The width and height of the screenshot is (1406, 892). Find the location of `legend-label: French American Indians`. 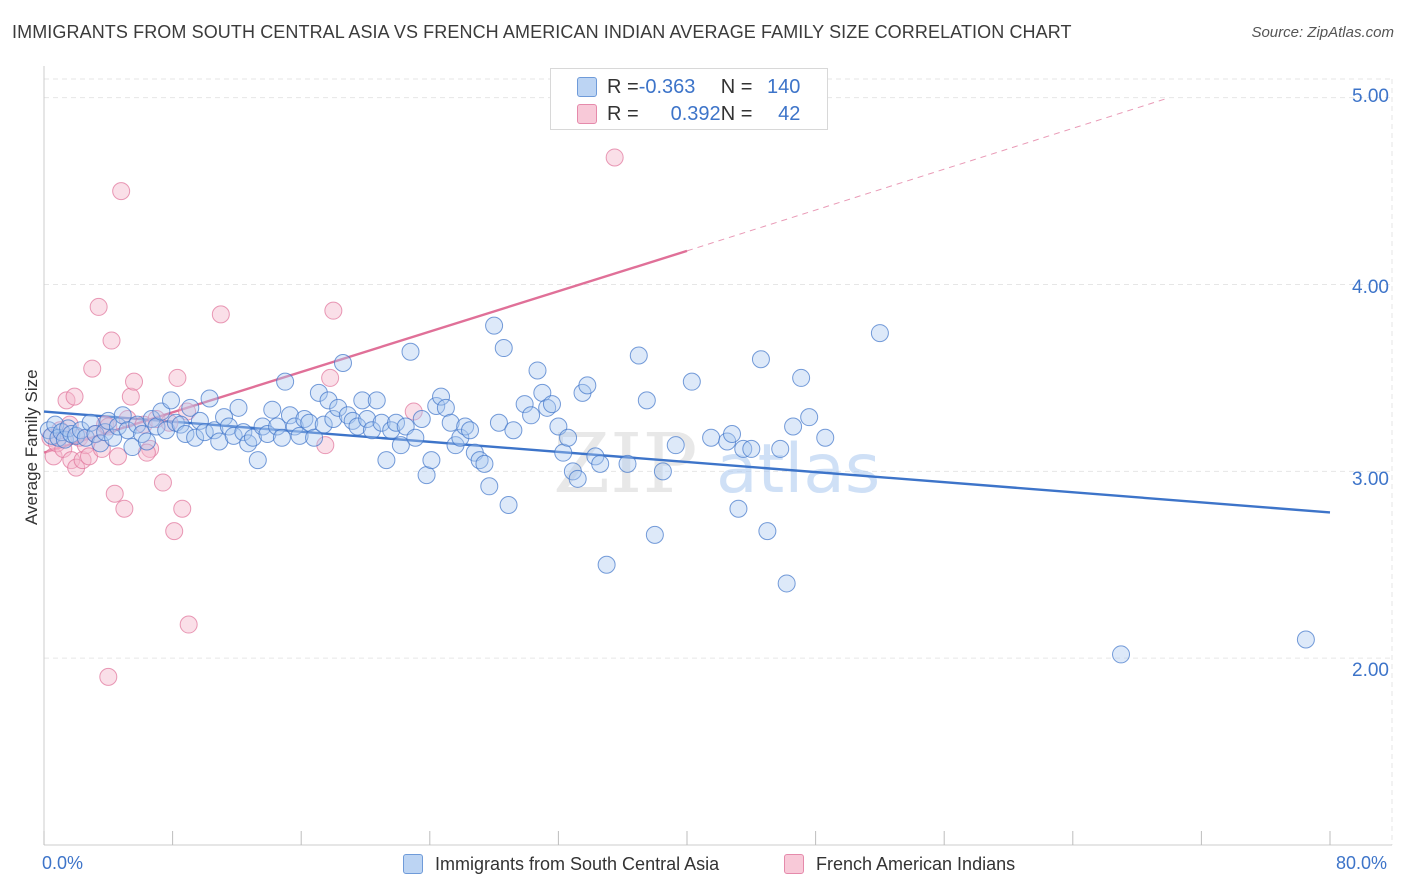

legend-label: French American Indians is located at coordinates (916, 863).